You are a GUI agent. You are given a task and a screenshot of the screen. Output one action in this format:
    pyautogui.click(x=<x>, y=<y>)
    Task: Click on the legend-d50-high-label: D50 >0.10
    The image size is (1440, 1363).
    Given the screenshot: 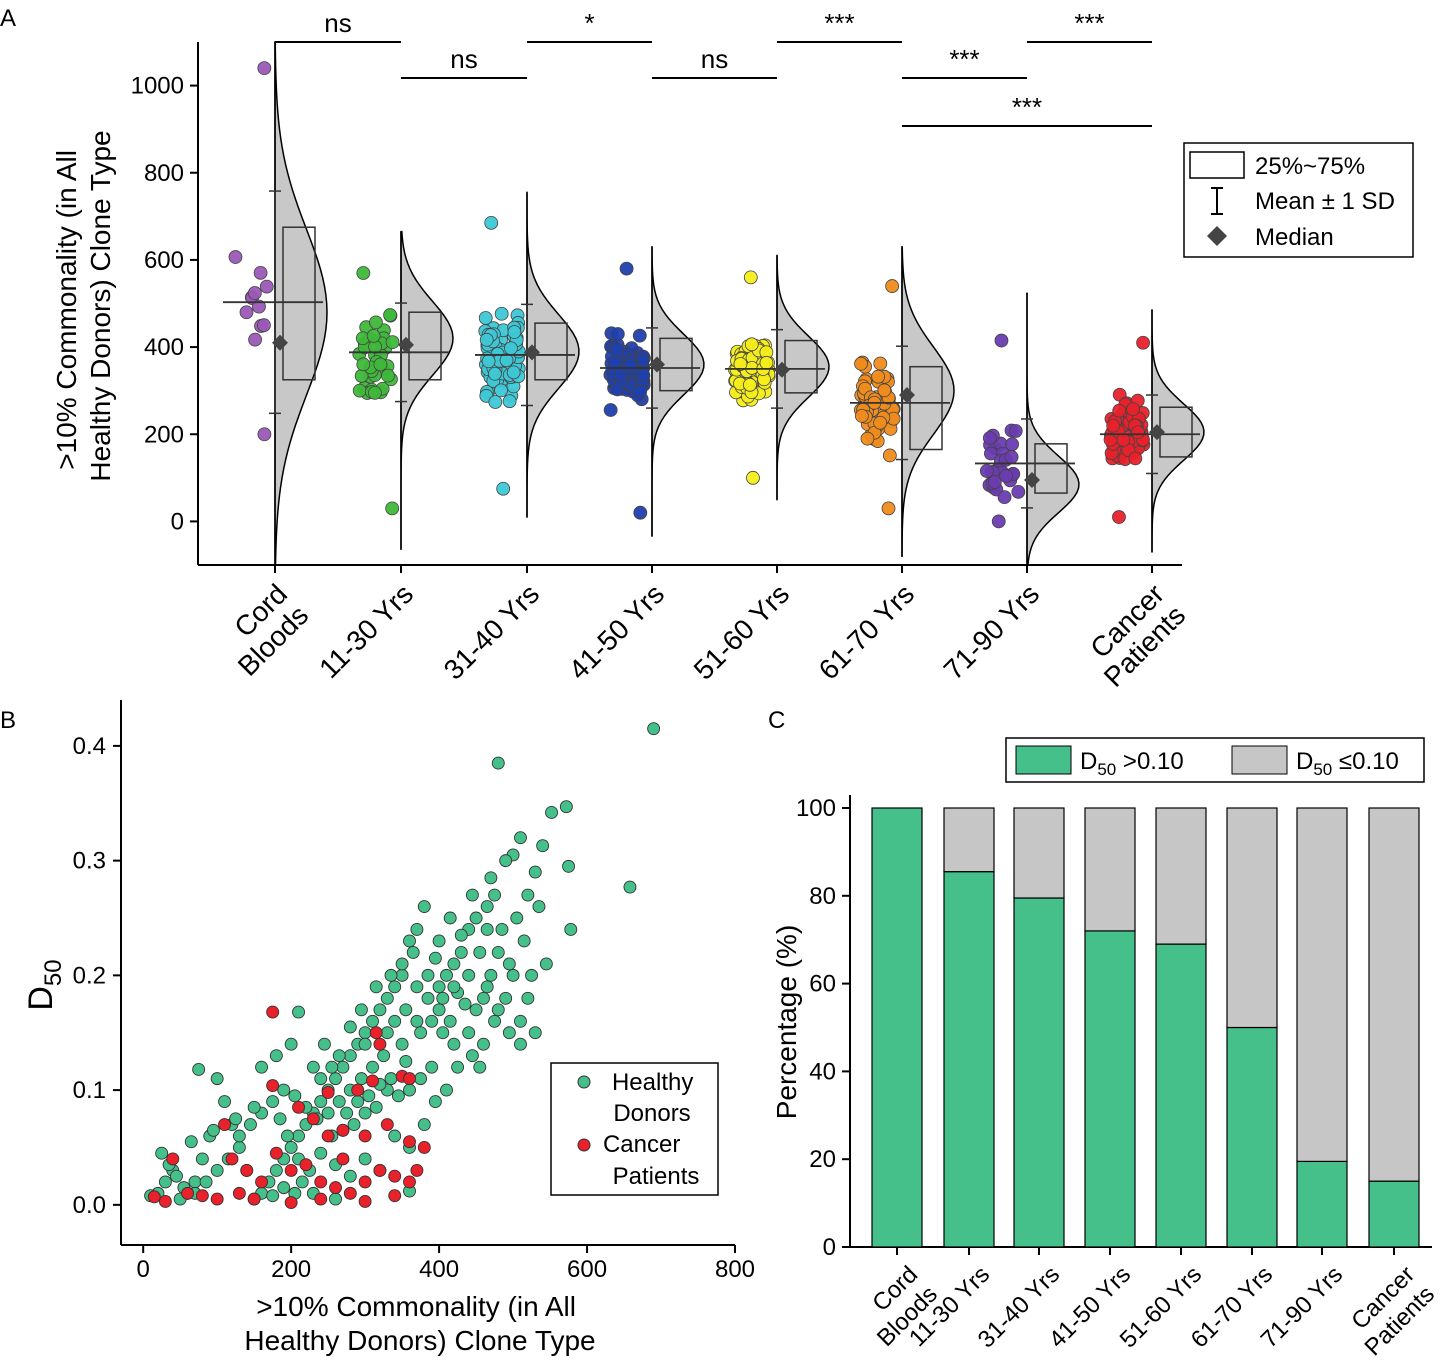 What is the action you would take?
    pyautogui.click(x=1132, y=763)
    